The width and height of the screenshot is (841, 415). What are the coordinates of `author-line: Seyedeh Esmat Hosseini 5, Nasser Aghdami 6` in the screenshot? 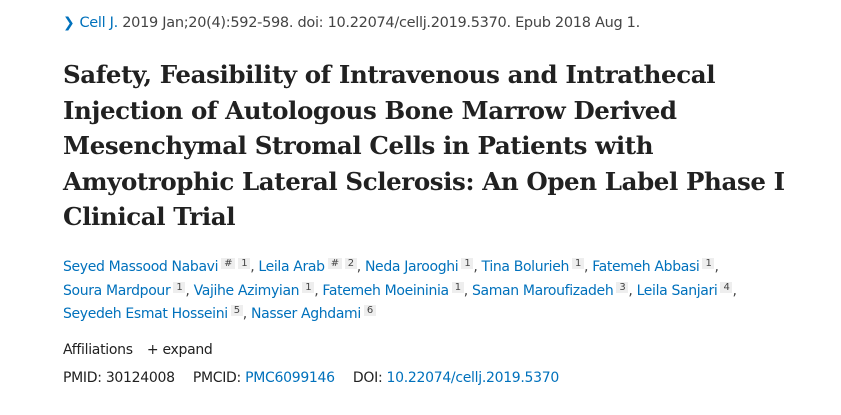 It's located at (400, 315).